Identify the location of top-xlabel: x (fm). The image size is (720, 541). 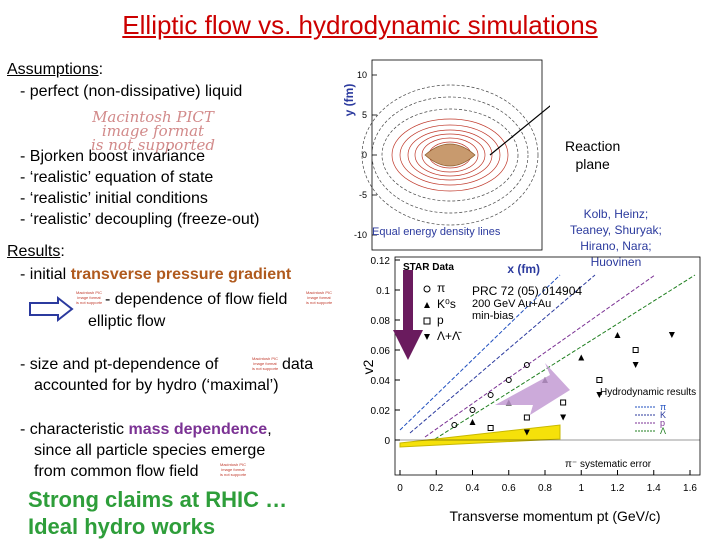
(523, 269).